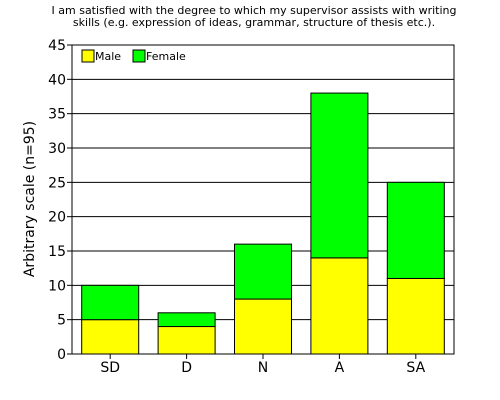  What do you see at coordinates (61, 321) in the screenshot?
I see `y-tick-label: 5` at bounding box center [61, 321].